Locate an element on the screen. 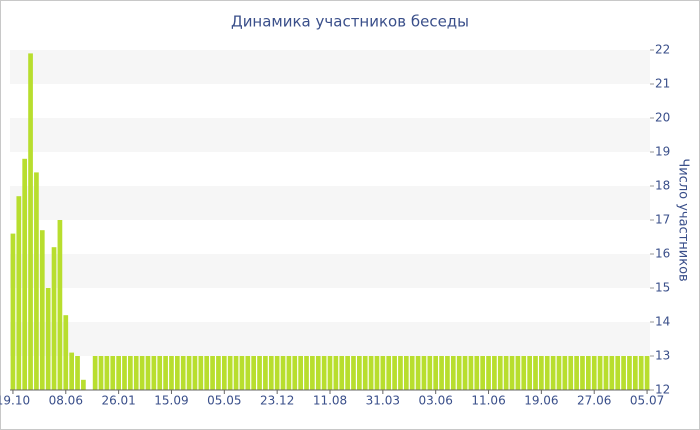  y-tick-label: 16 is located at coordinates (662, 254).